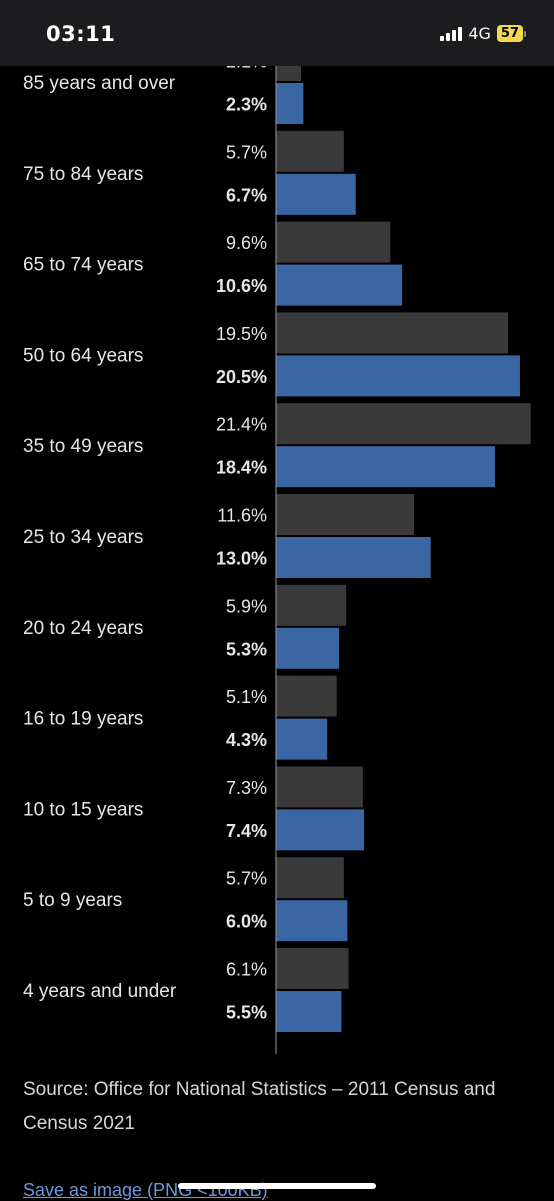 The width and height of the screenshot is (554, 1201). Describe the element at coordinates (246, 970) in the screenshot. I see `data-label-series-1: 6.1%` at that location.